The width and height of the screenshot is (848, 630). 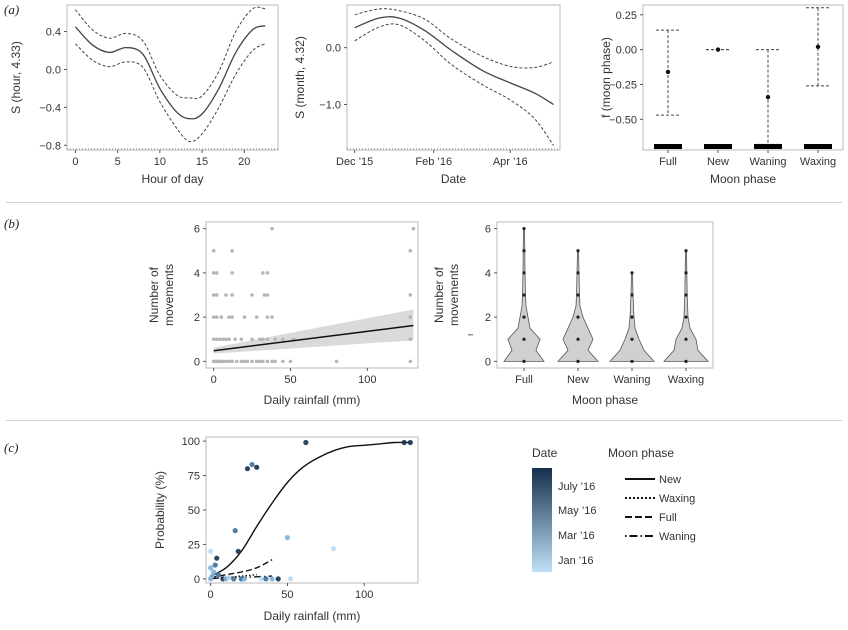 What do you see at coordinates (170, 53) in the screenshot?
I see `a1-upper-band` at bounding box center [170, 53].